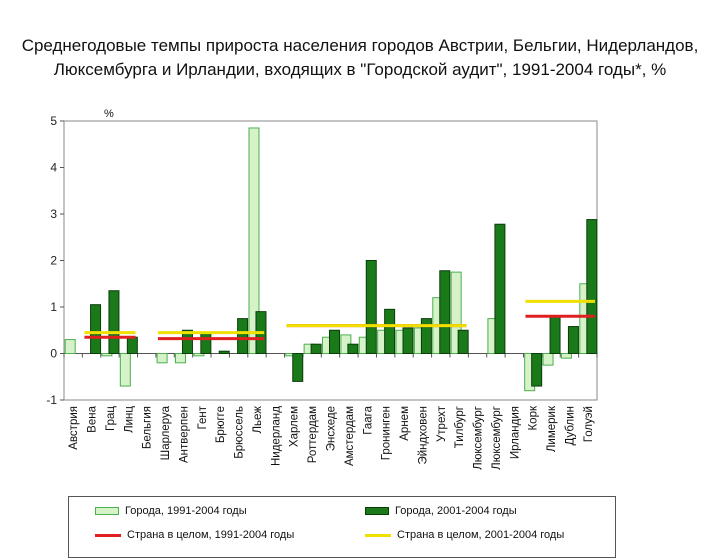 The height and width of the screenshot is (558, 720). What do you see at coordinates (350, 436) in the screenshot?
I see `x-category-label: Амстердам` at bounding box center [350, 436].